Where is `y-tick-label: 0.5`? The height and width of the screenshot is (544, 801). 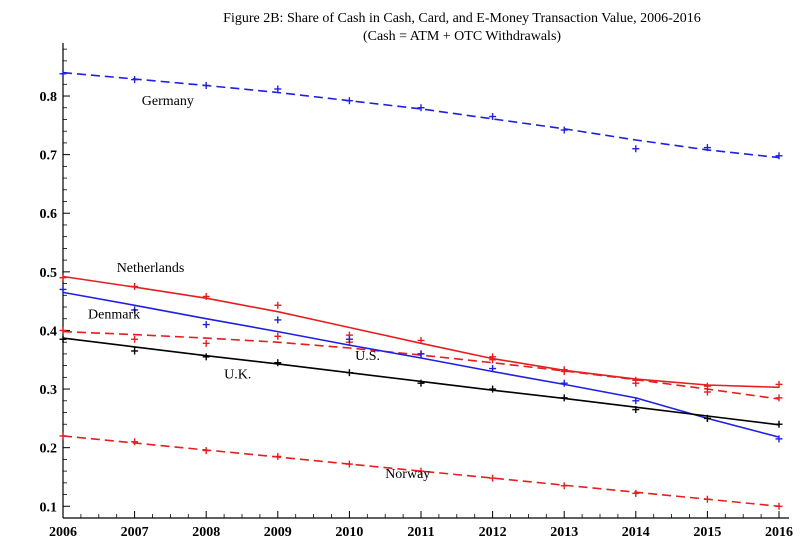 y-tick-label: 0.5 is located at coordinates (49, 273).